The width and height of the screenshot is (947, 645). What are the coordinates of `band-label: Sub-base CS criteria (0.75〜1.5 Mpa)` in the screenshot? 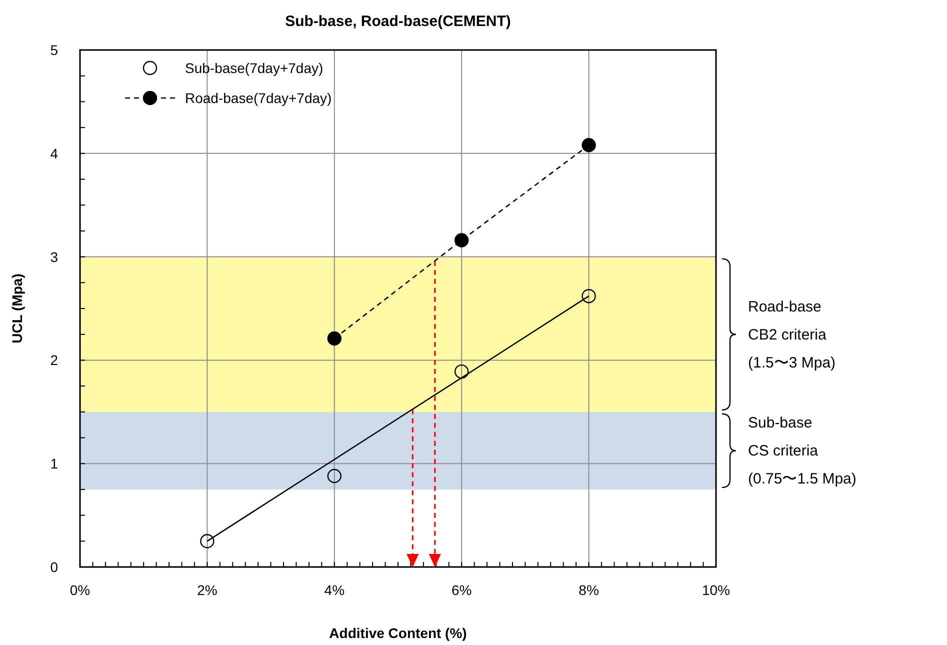 It's located at (802, 451).